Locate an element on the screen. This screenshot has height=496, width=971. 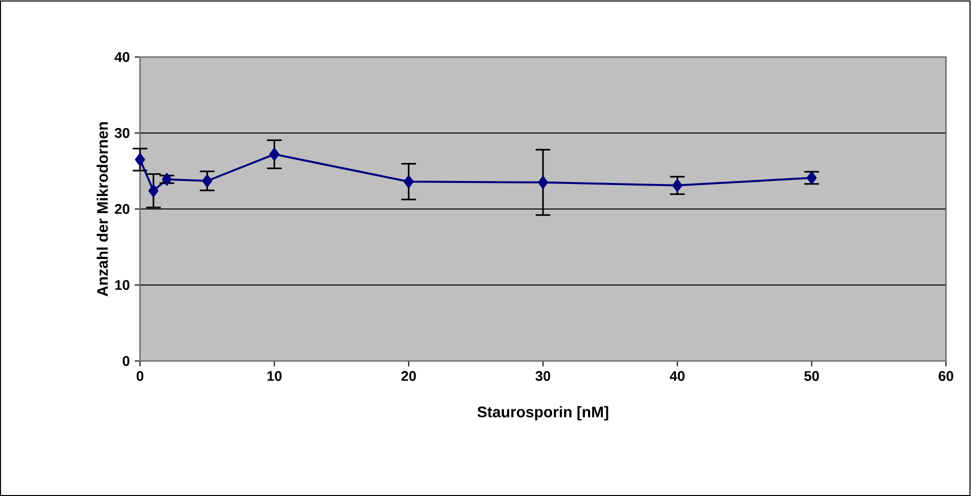
y-tick-label: 40 is located at coordinates (122, 57).